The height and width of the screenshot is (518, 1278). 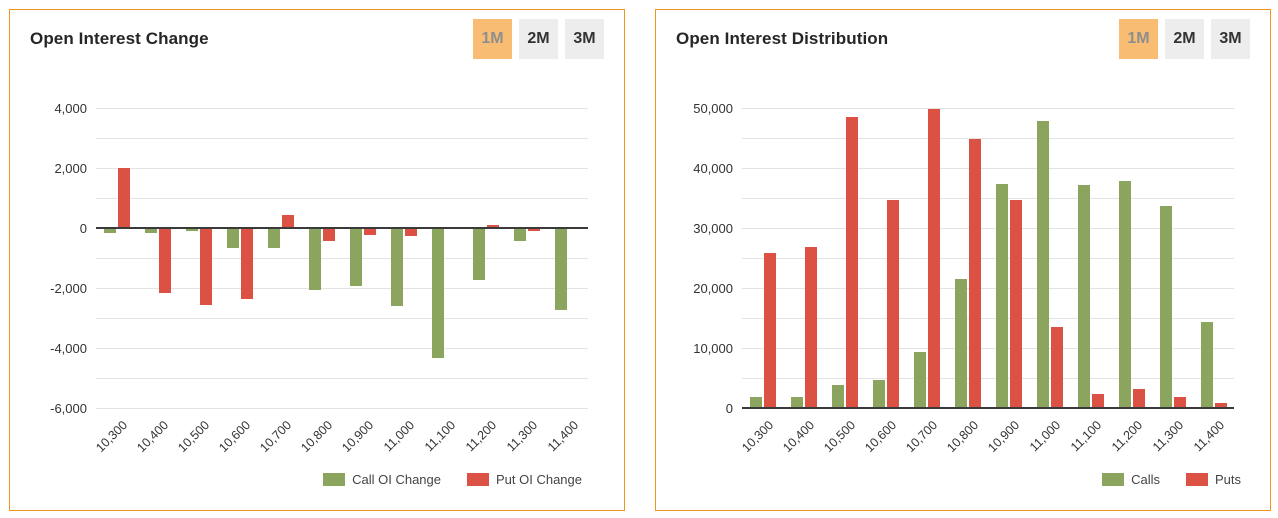 I want to click on y-axis-tick-label: 50,000, so click(x=713, y=108).